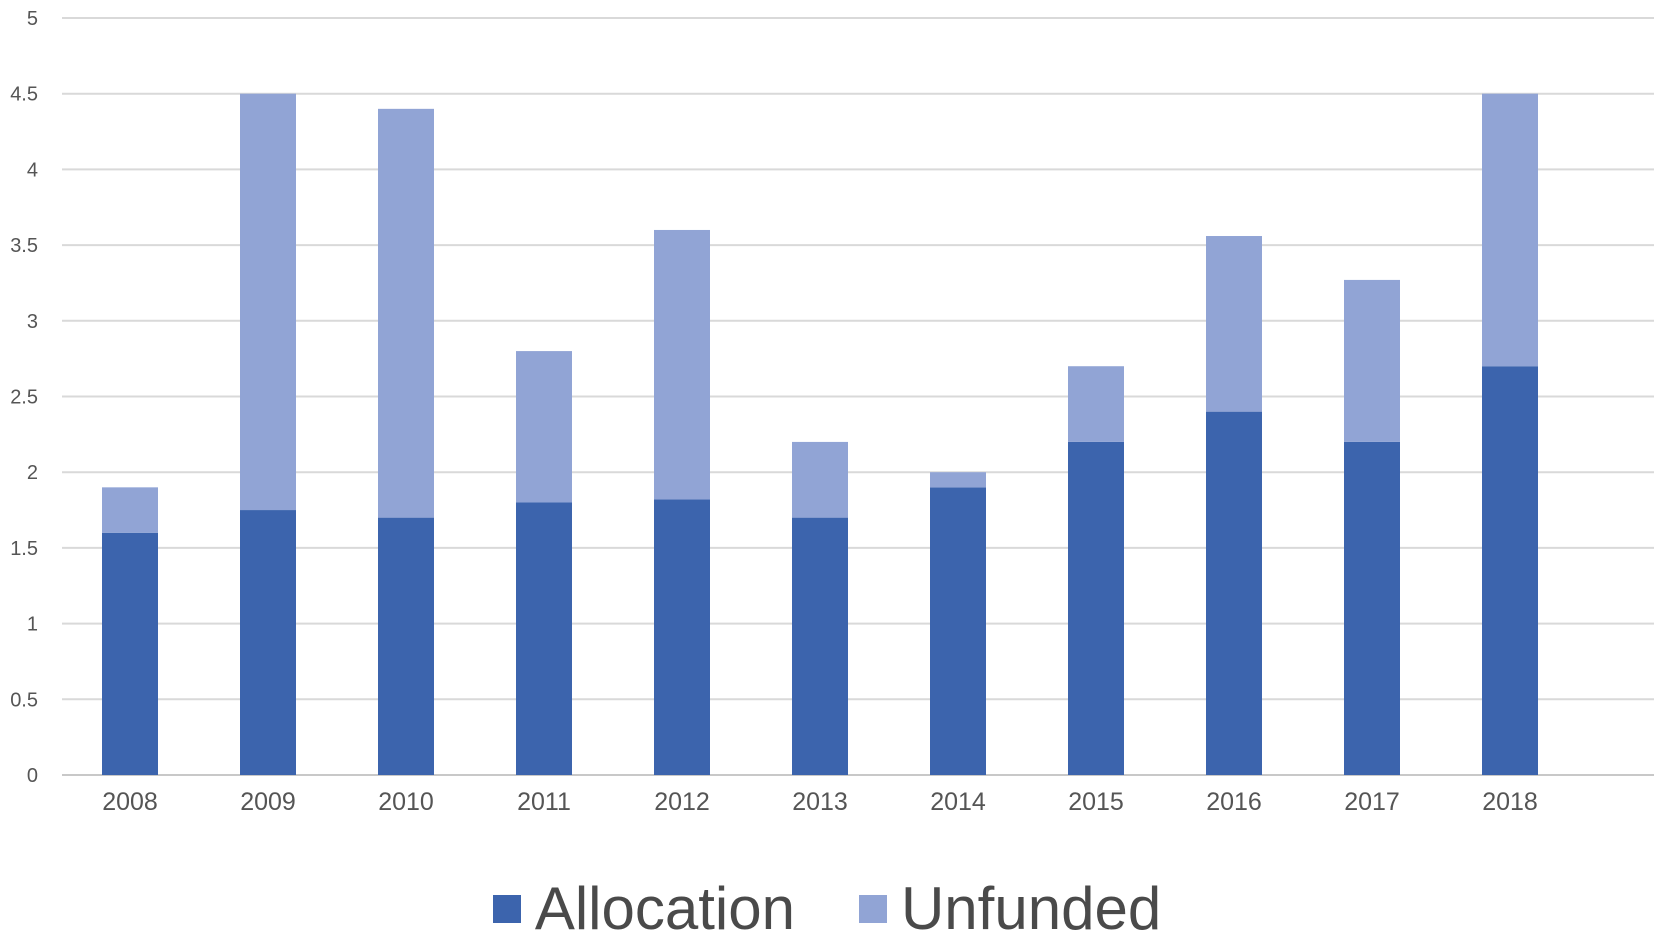 The image size is (1654, 942). I want to click on bar-unfunded-2009, so click(268, 302).